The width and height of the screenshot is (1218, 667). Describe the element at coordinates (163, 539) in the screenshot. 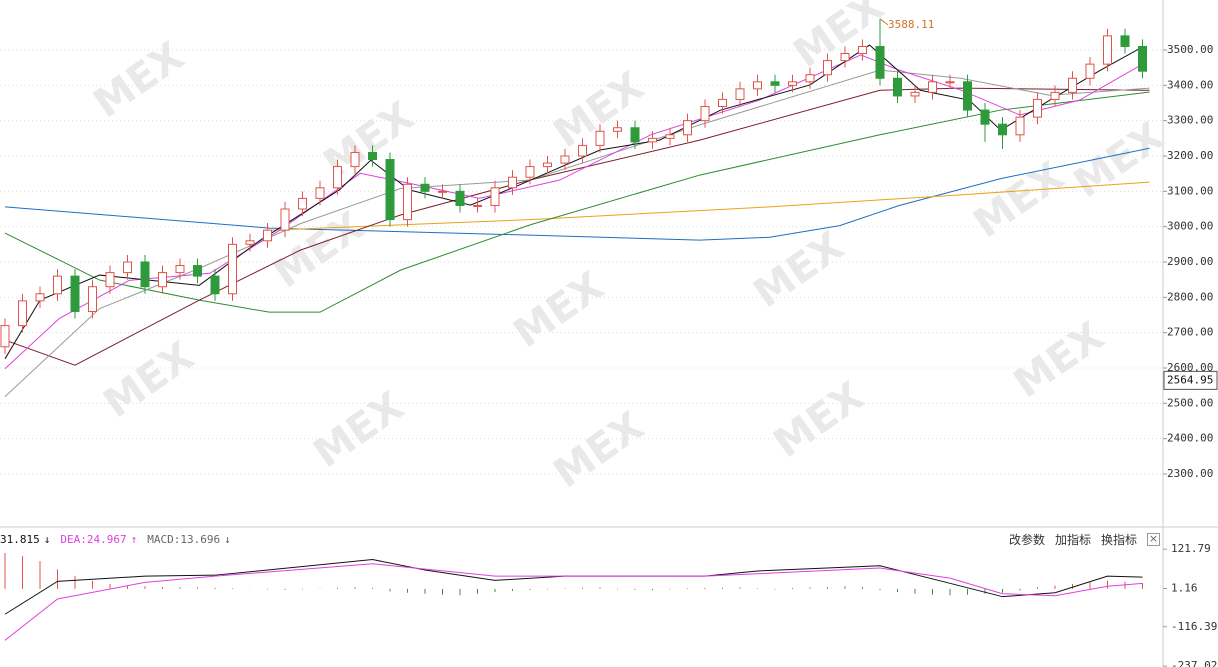

I see `macd-value: MACD:` at that location.